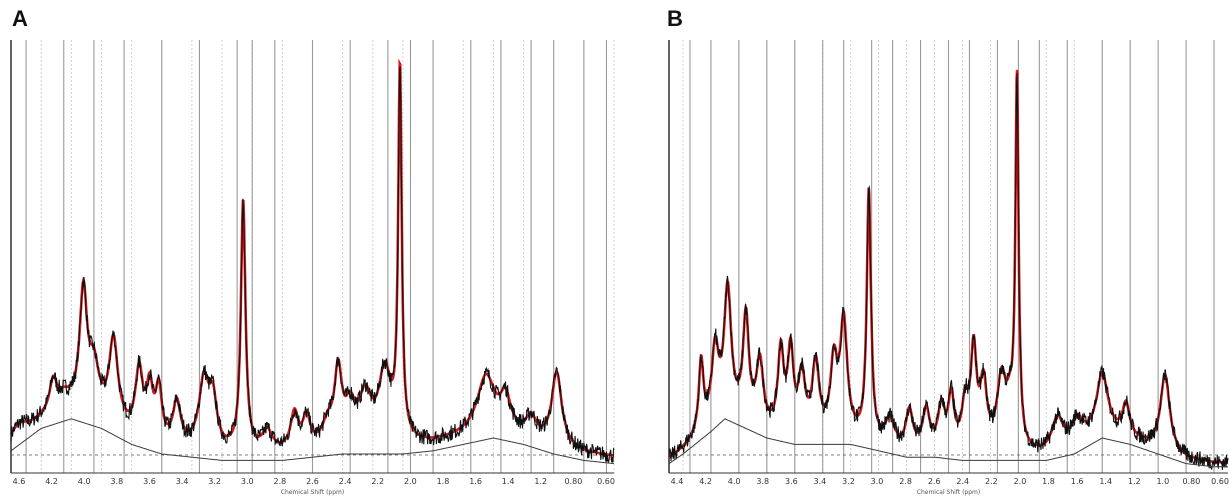  What do you see at coordinates (19, 481) in the screenshot?
I see `x-tick-label: 4.6` at bounding box center [19, 481].